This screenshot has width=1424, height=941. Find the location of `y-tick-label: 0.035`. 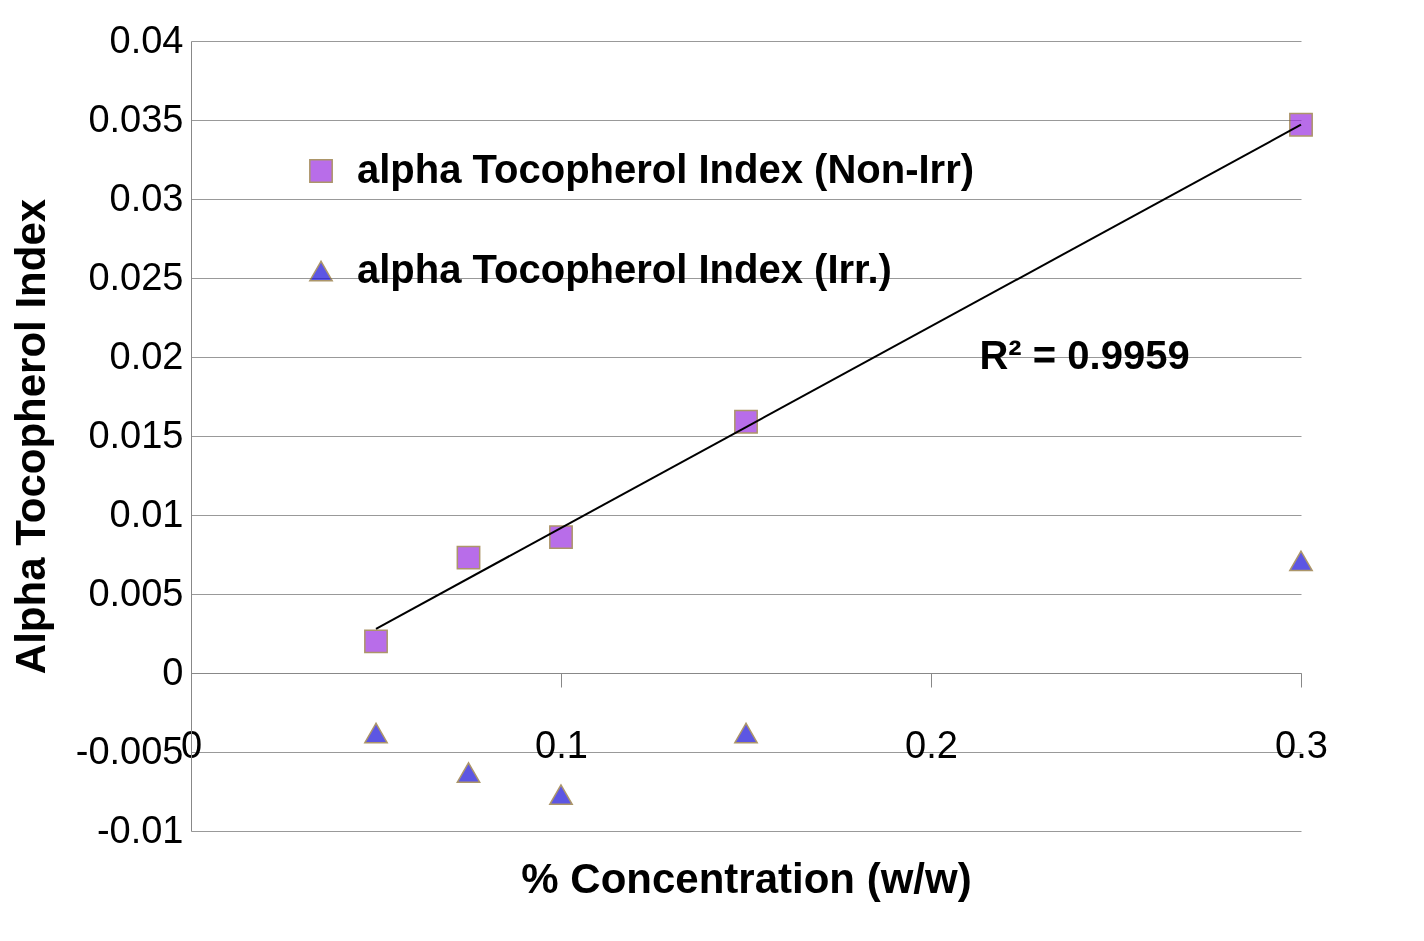

y-tick-label: 0.035 is located at coordinates (136, 118).